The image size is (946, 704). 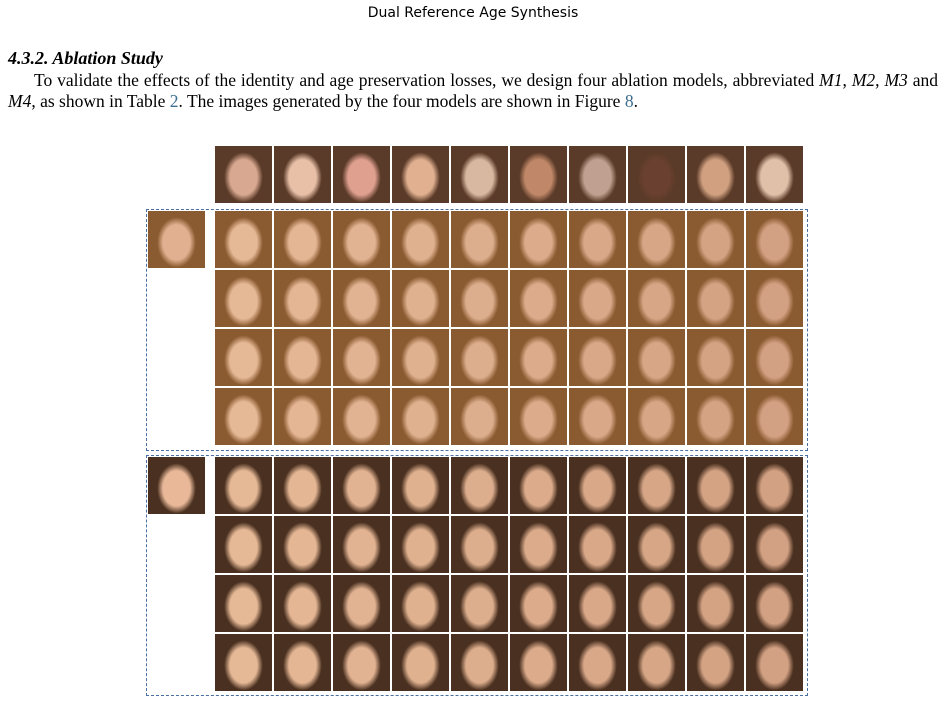 I want to click on model-name: M3, so click(x=896, y=80).